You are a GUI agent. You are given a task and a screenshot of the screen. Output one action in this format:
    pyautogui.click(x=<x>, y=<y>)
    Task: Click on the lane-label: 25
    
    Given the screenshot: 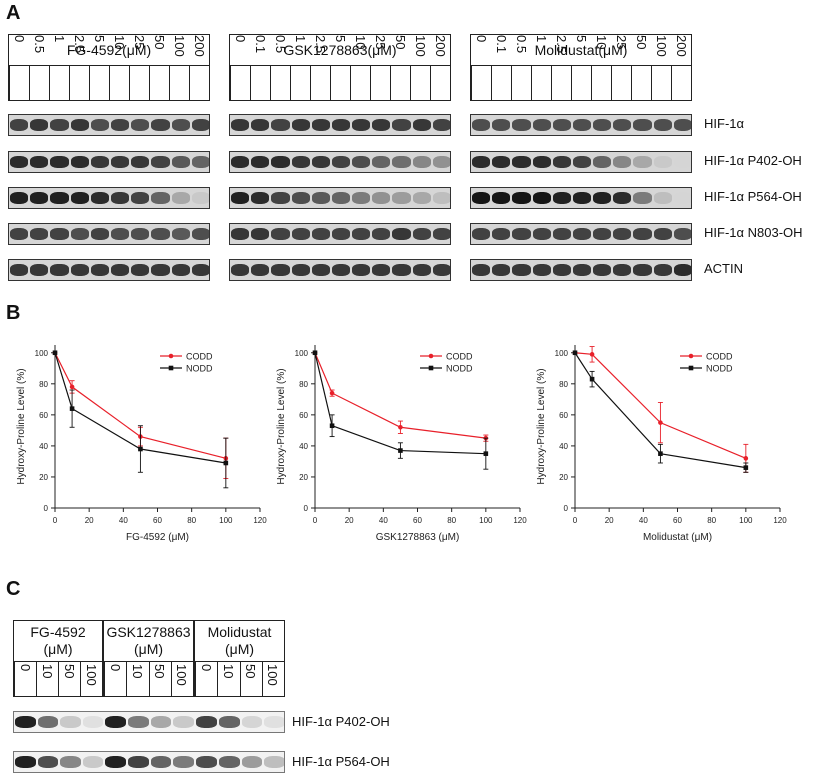 What is the action you would take?
    pyautogui.click(x=621, y=42)
    